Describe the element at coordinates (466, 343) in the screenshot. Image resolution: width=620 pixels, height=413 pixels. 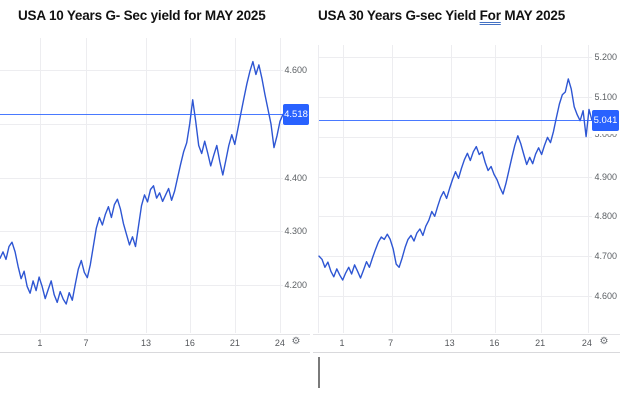
I see `time-axis-30y: 1 7 13 16 21 24` at that location.